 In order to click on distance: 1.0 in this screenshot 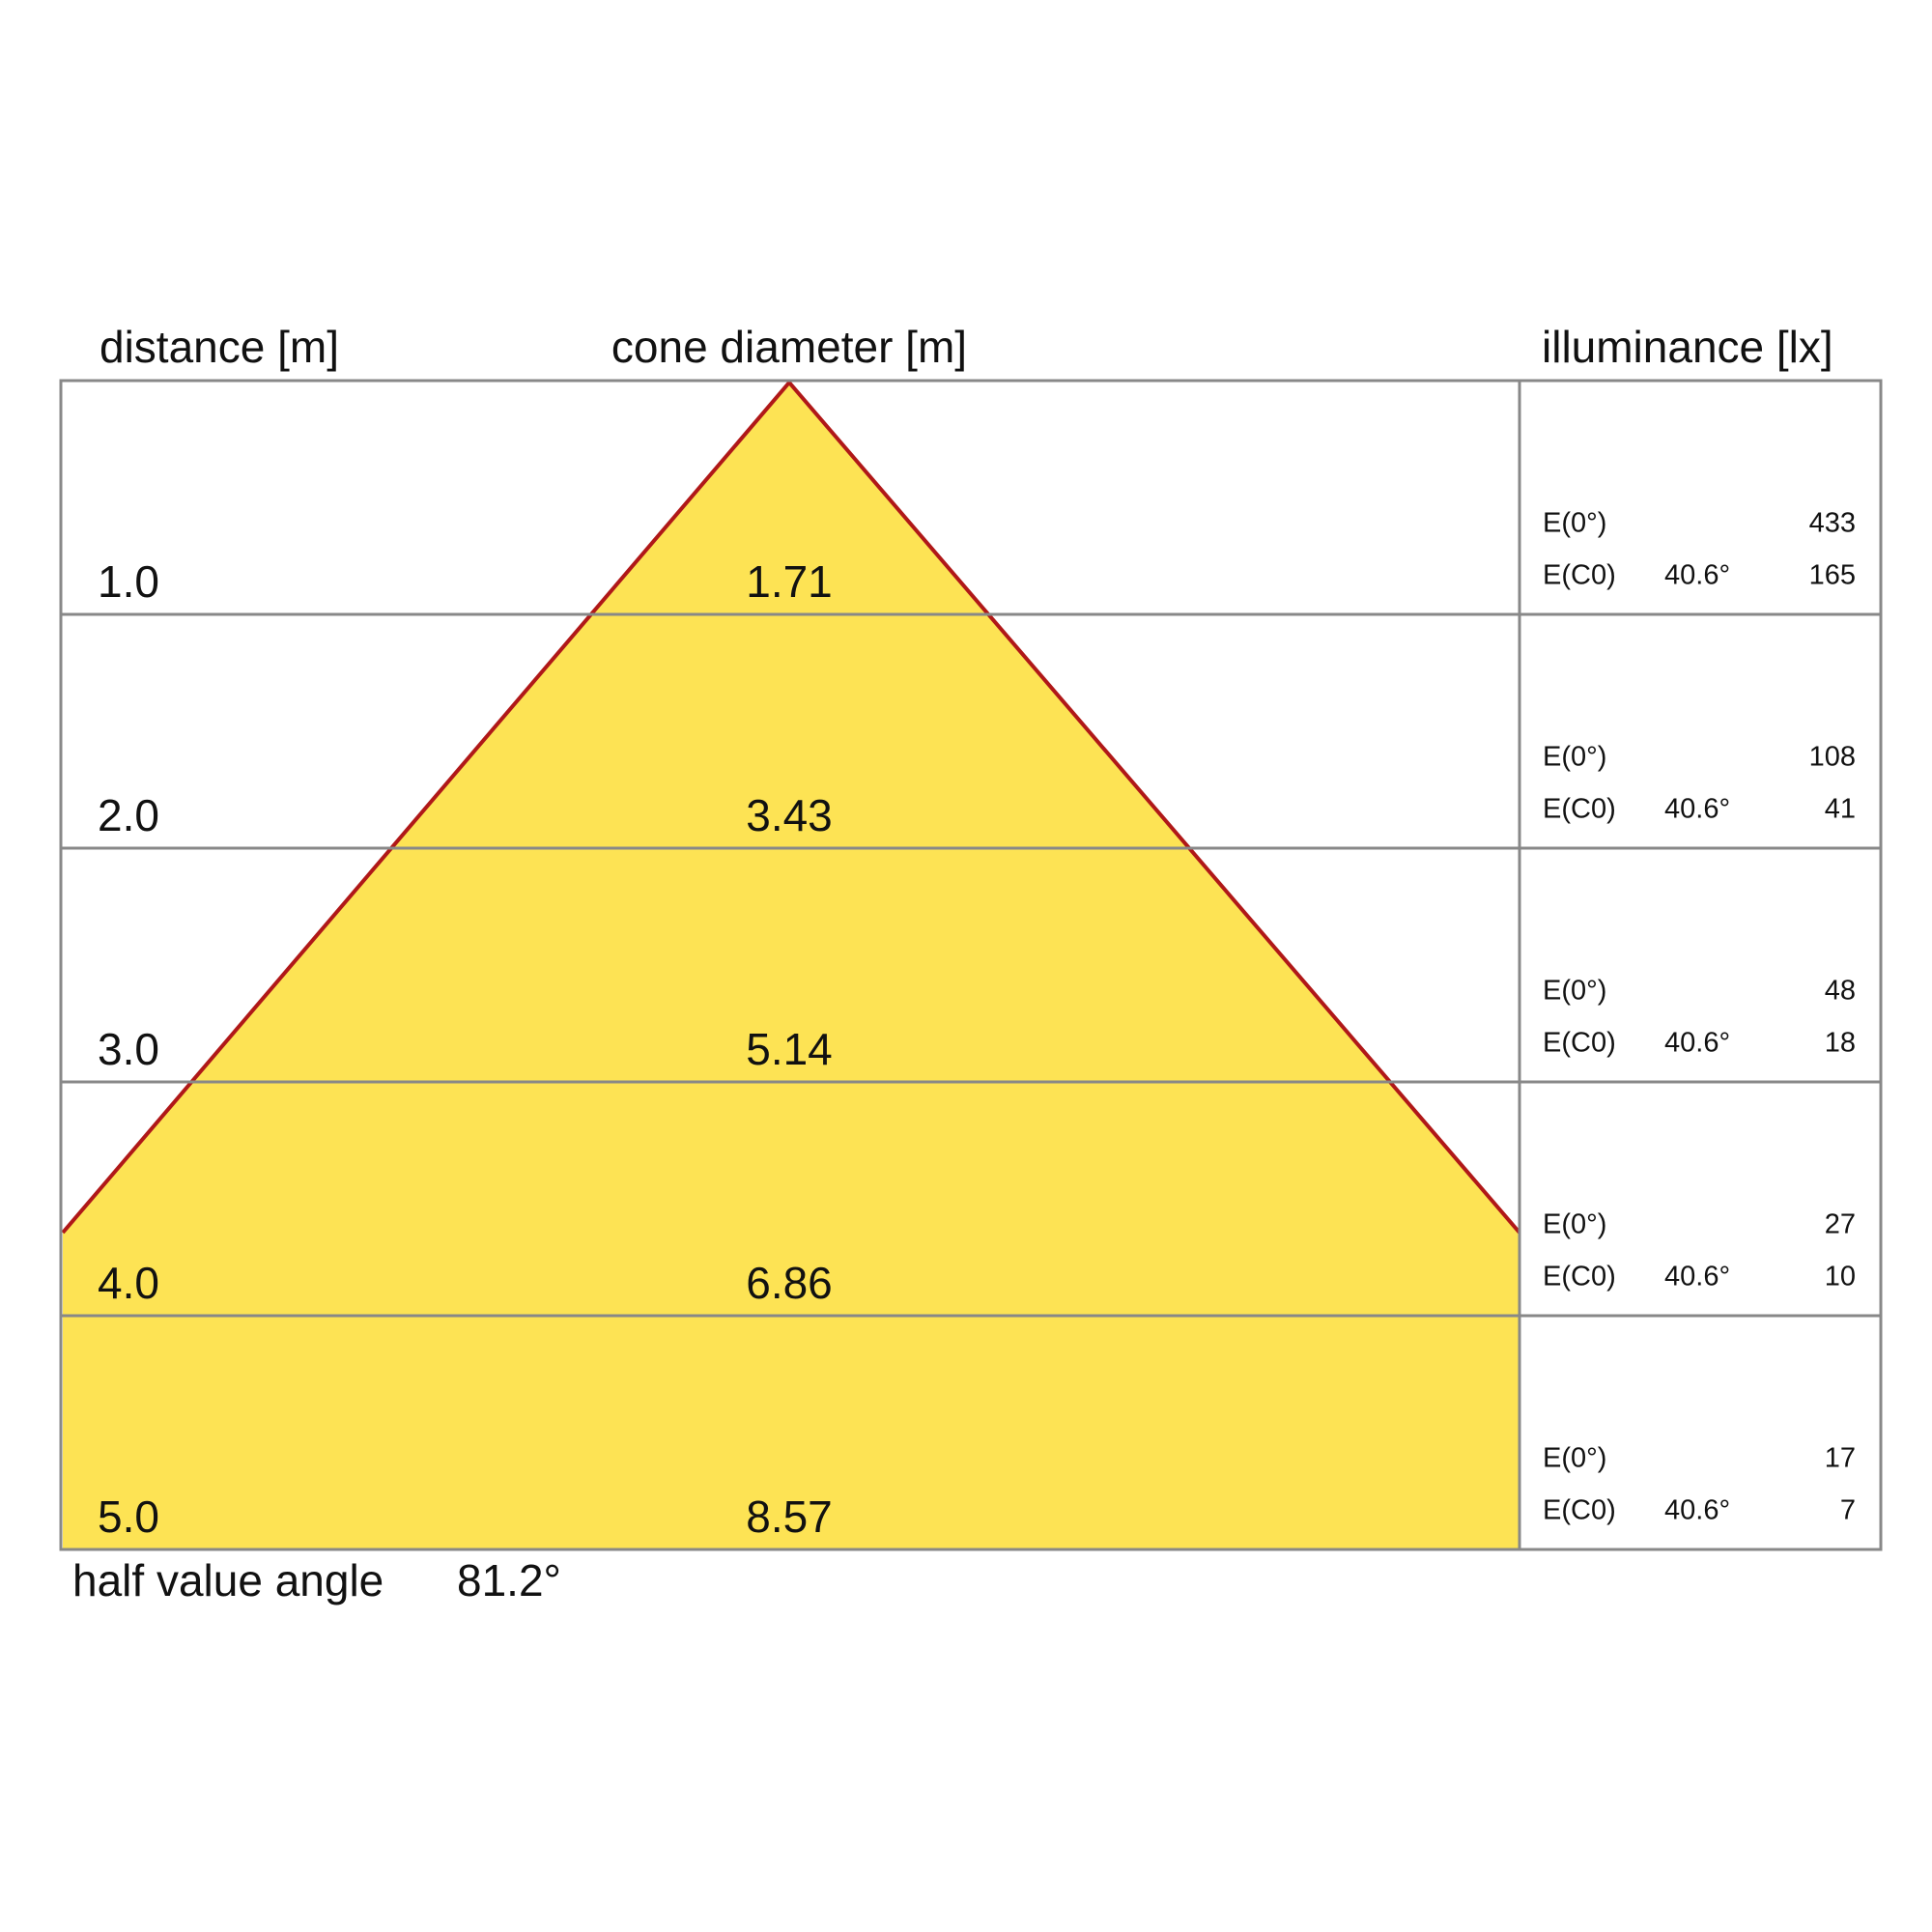, I will do `click(128, 581)`.